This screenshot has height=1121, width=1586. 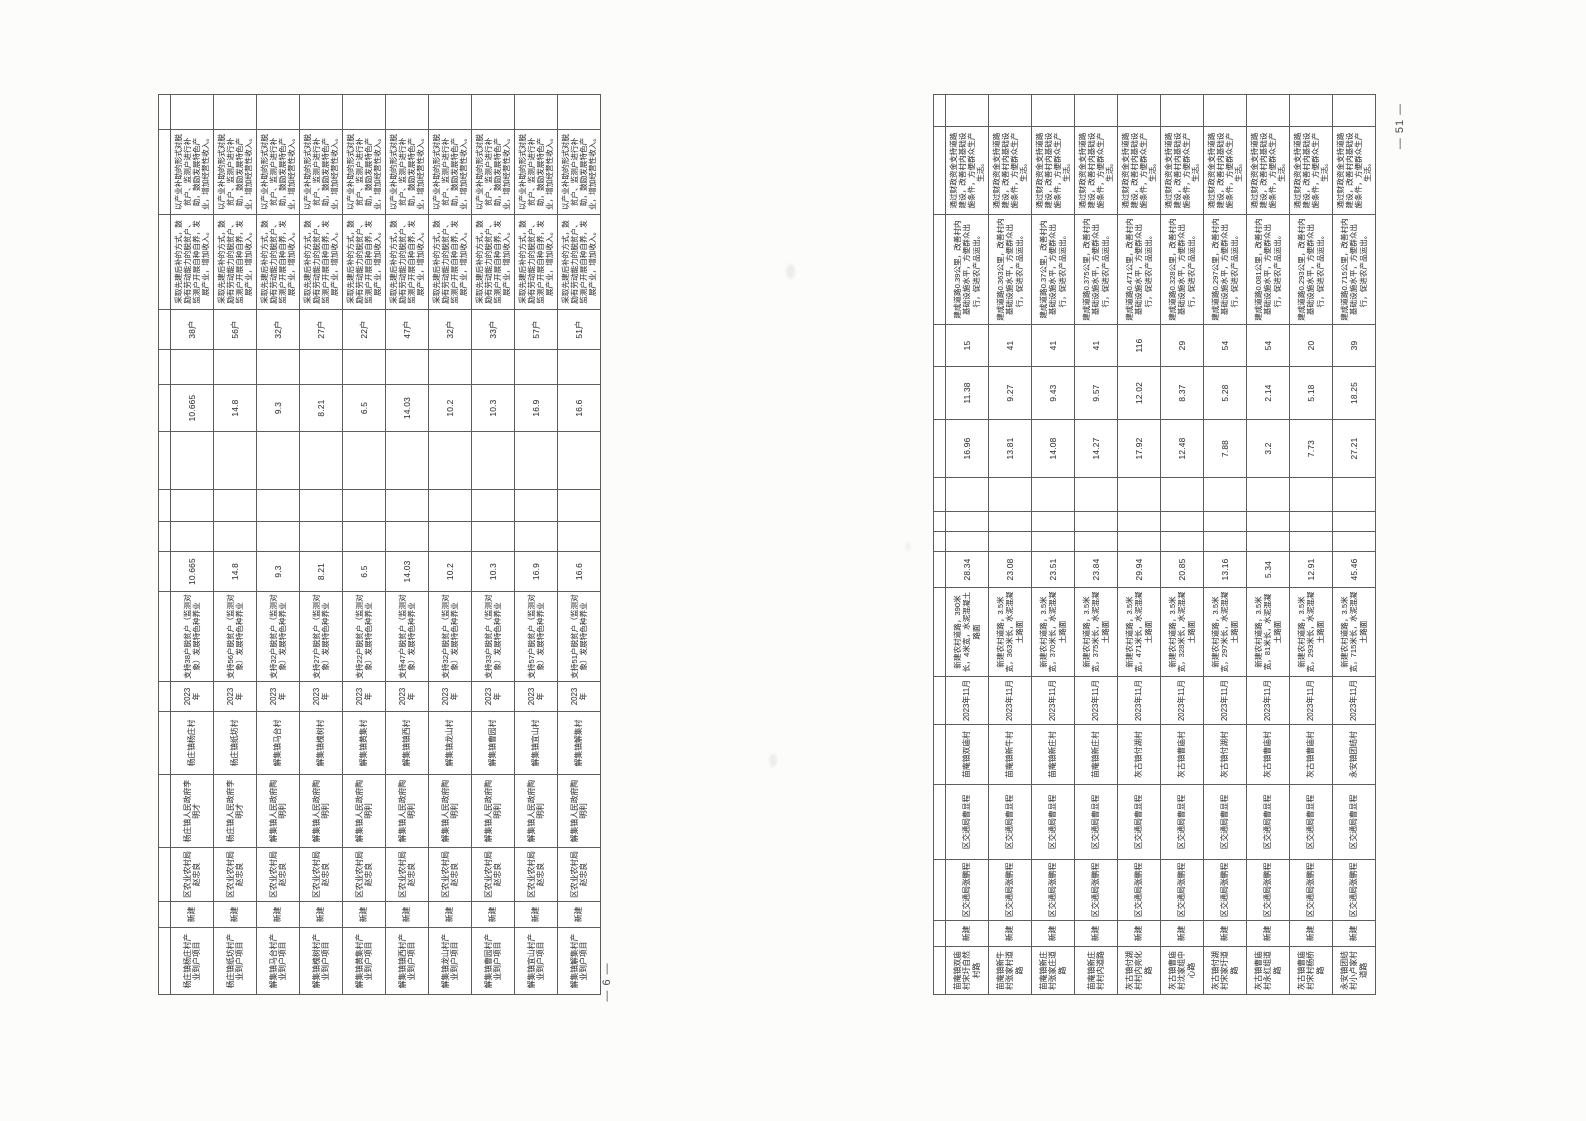 What do you see at coordinates (1010, 393) in the screenshot?
I see `table-cell: 9.27` at bounding box center [1010, 393].